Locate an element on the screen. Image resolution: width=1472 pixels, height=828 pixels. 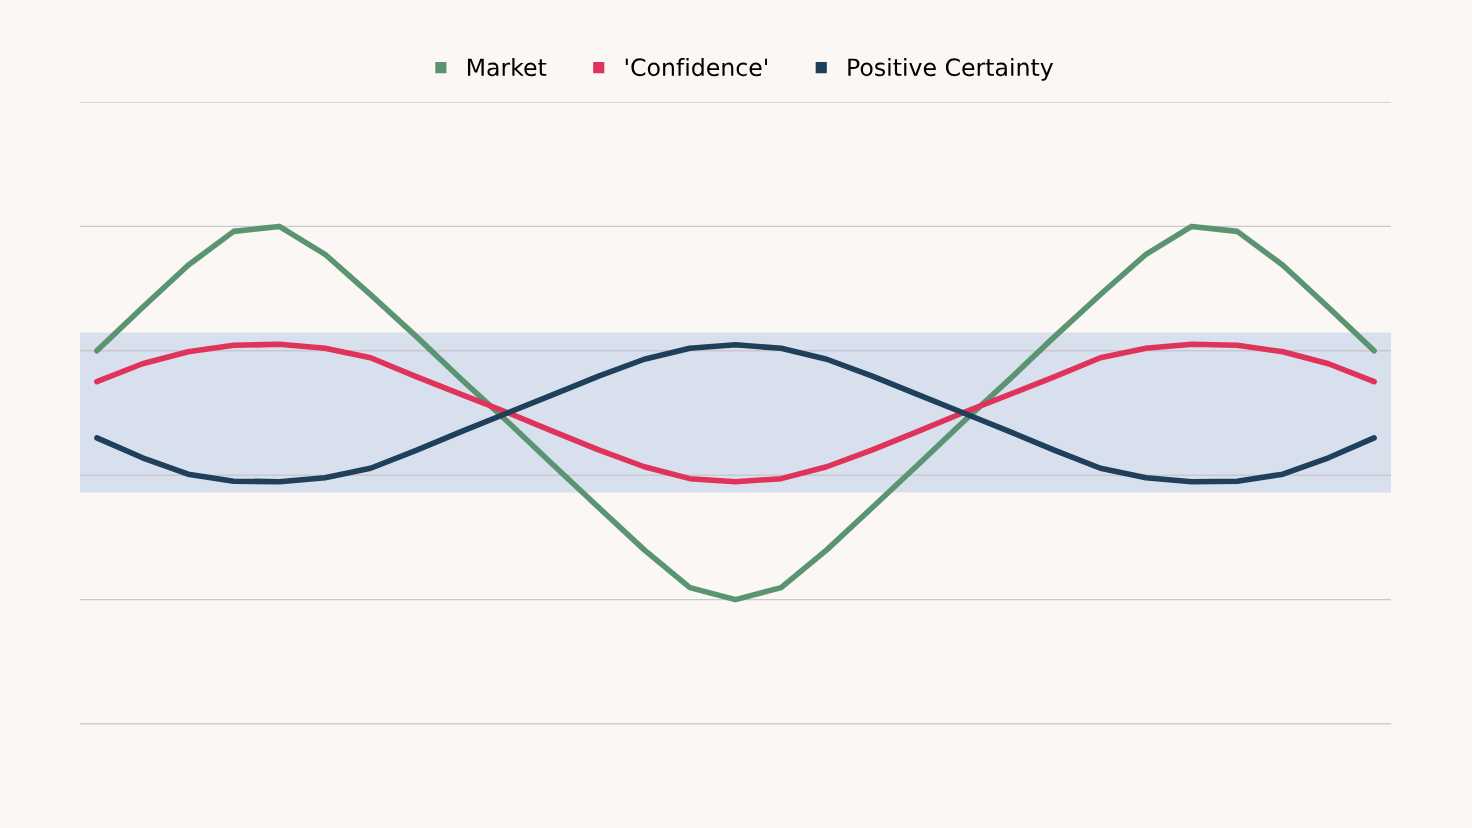
legend-label: Market is located at coordinates (507, 67).